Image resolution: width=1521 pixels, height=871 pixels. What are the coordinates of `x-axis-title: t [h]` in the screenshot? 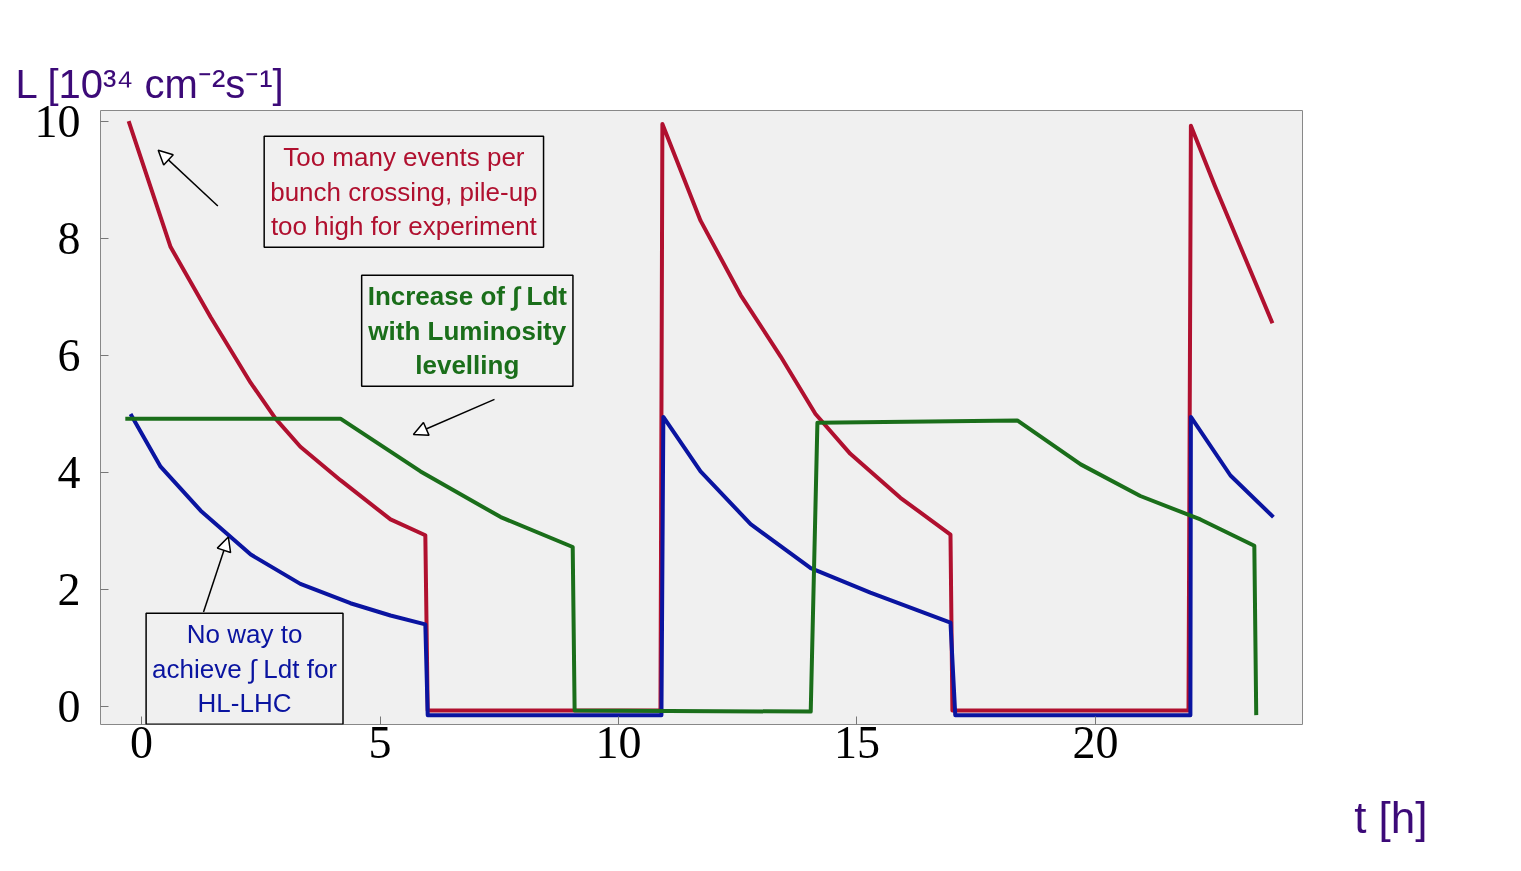 It's located at (1391, 817).